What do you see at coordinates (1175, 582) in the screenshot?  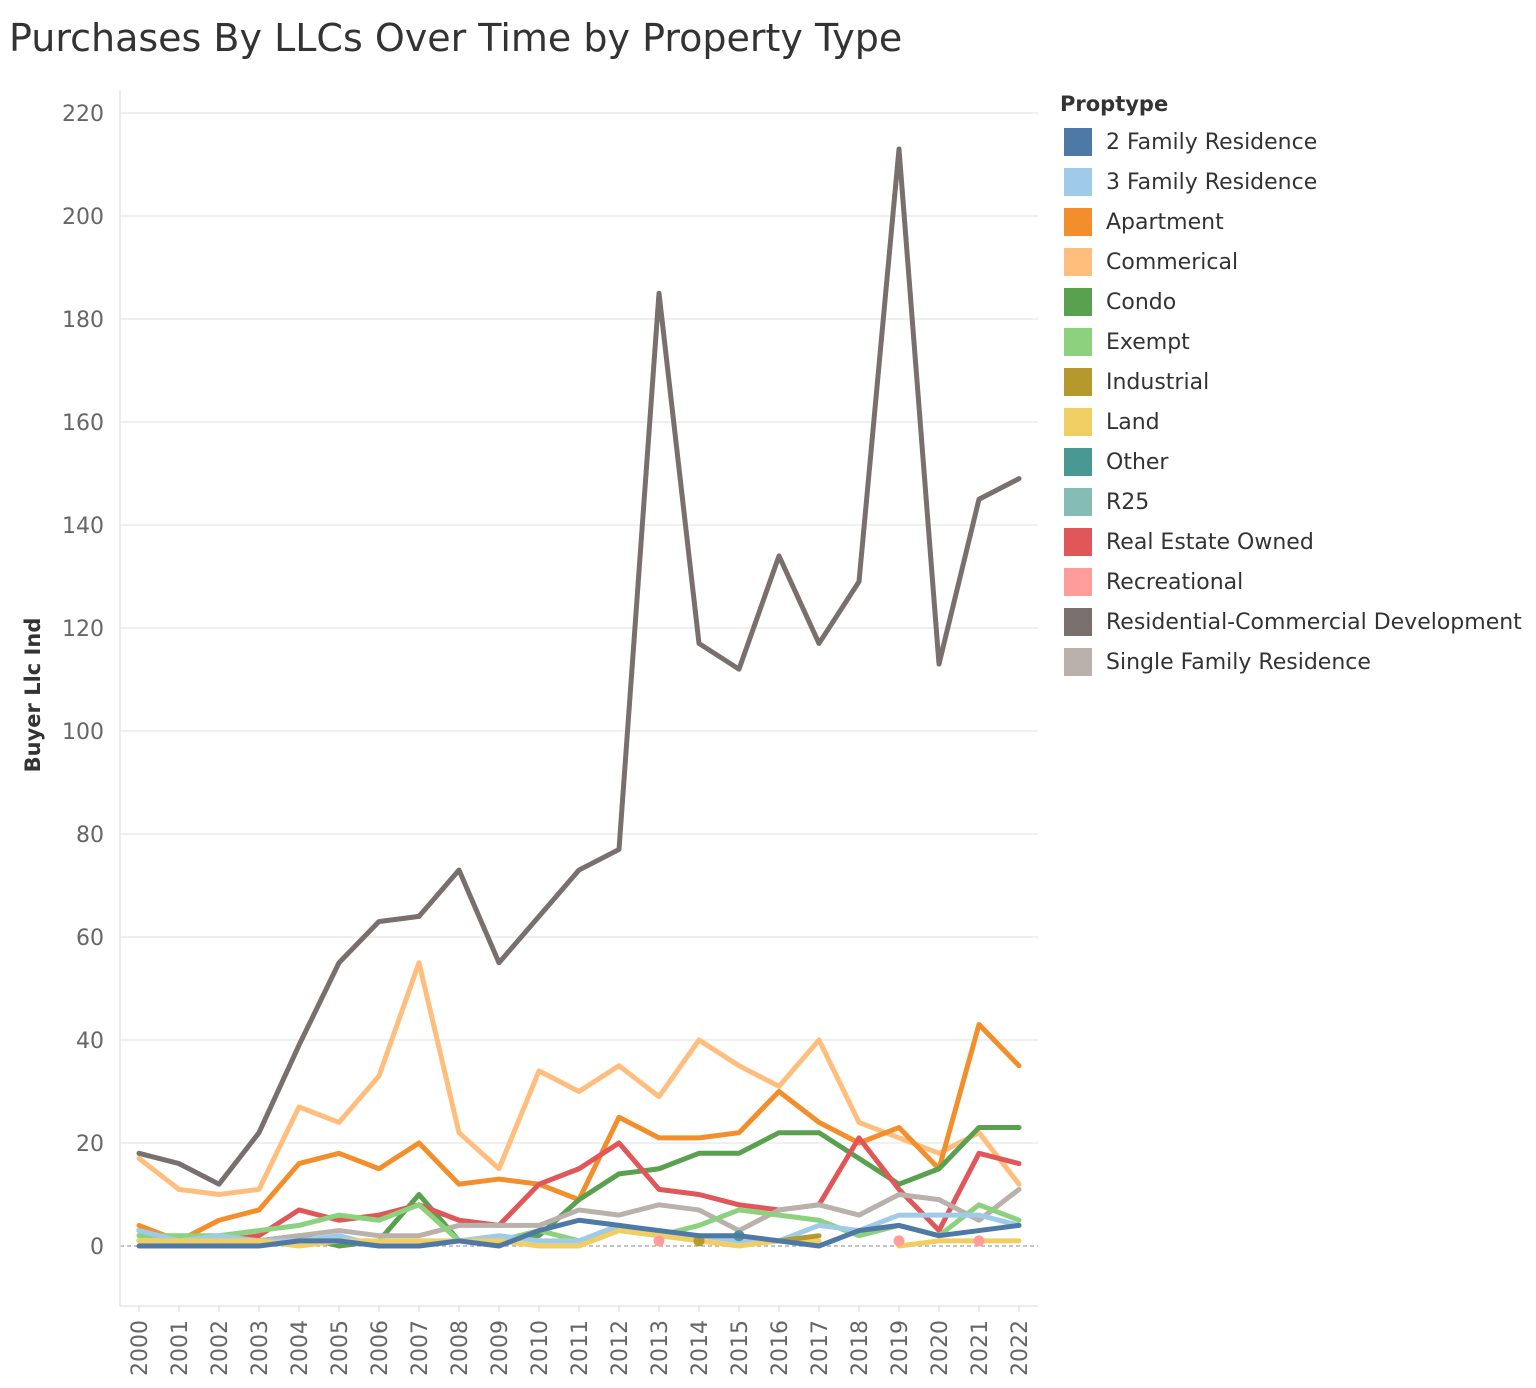 I see `legend-label: Recreational` at bounding box center [1175, 582].